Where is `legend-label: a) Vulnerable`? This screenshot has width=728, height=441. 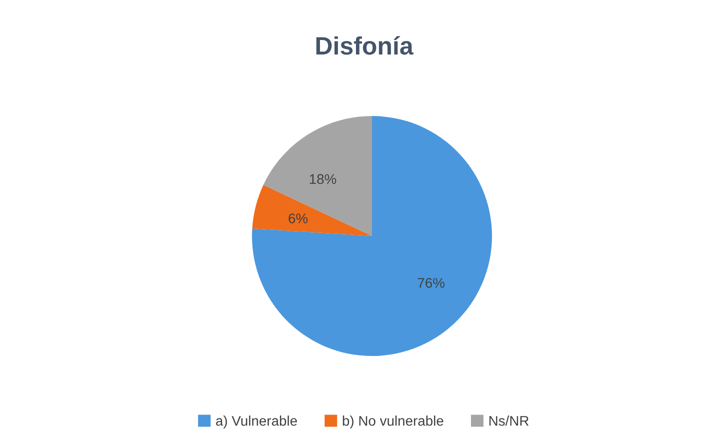
legend-label: a) Vulnerable is located at coordinates (256, 422).